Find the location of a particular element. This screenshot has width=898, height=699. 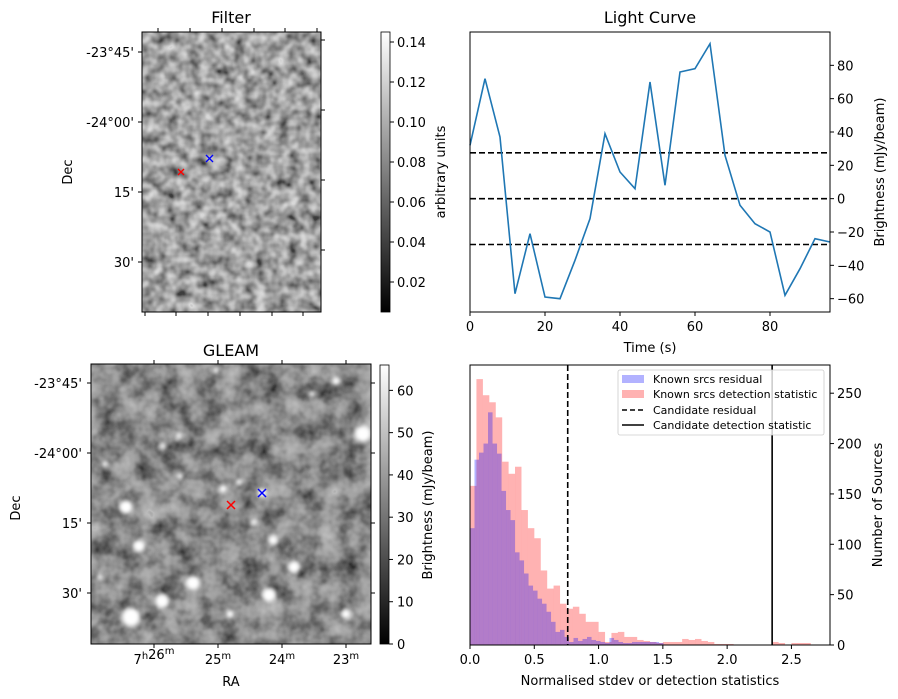

light-curve-xlabel: Time (s) is located at coordinates (650, 348).